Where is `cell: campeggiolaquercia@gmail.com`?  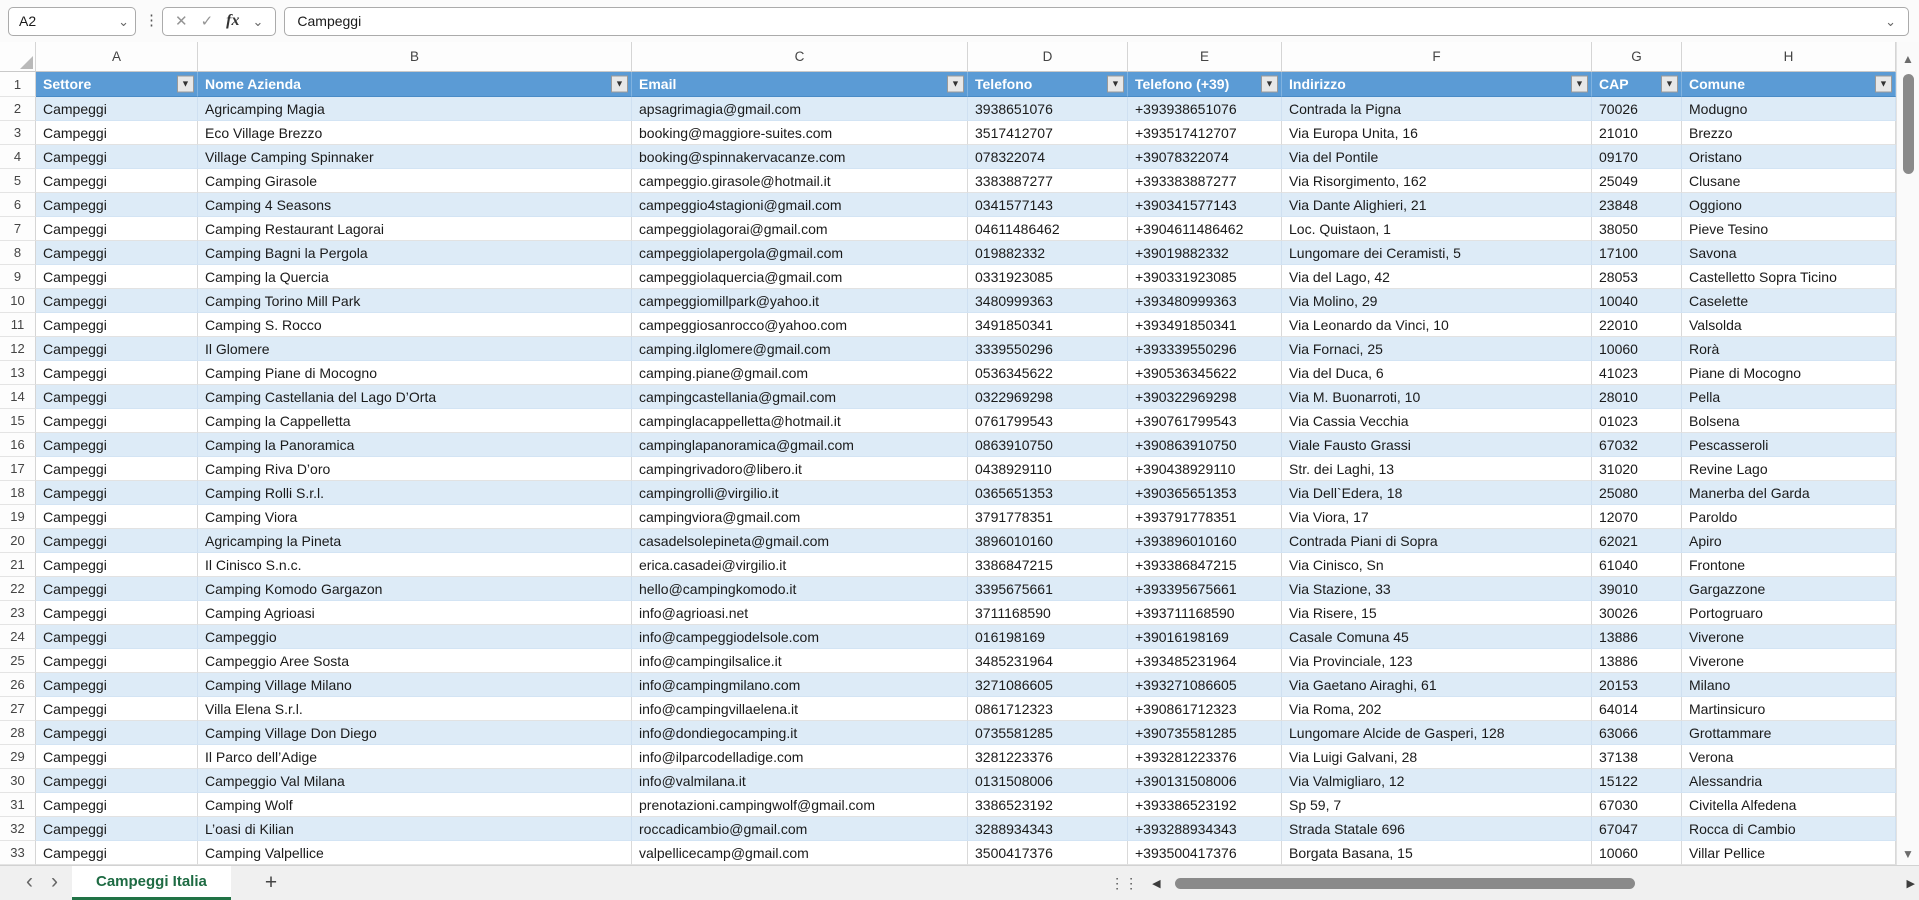
cell: campeggiolaquercia@gmail.com is located at coordinates (800, 277).